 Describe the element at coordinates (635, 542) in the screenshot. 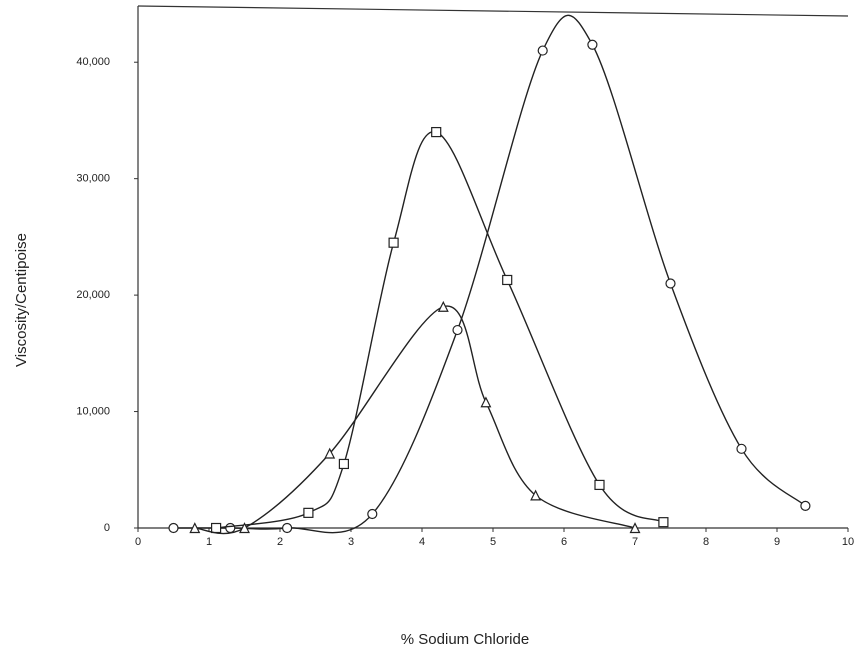

I see `x-tick-label: 7` at that location.